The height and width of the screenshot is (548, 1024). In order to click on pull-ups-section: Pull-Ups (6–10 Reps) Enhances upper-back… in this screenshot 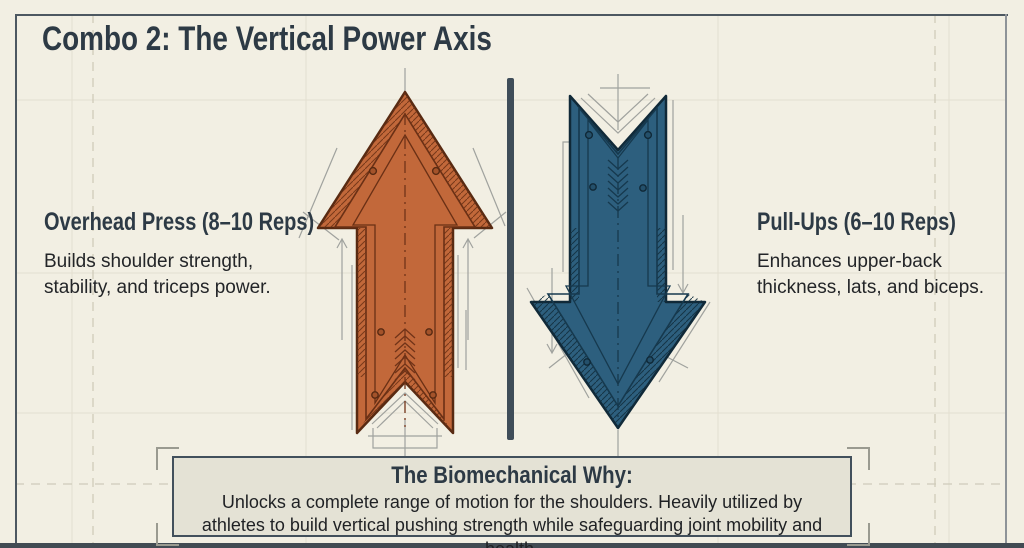, I will do `click(882, 254)`.